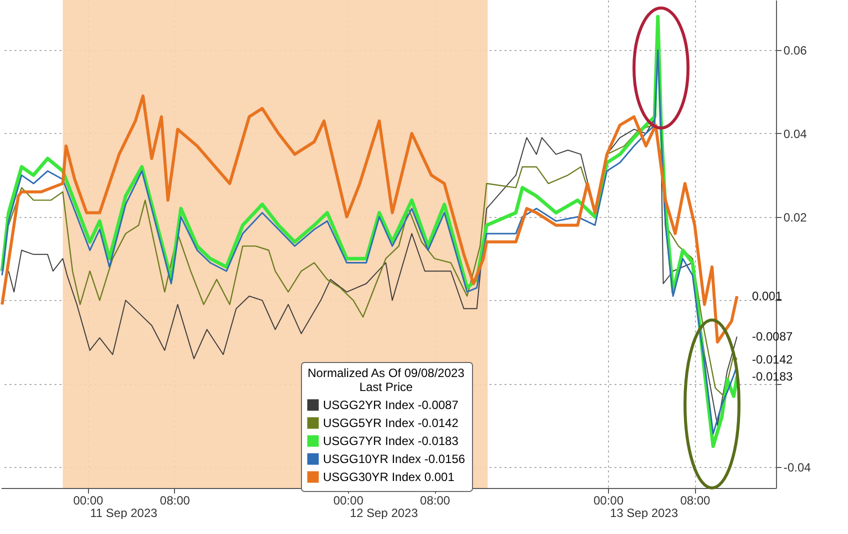  I want to click on legend-title: Normalized As Of 09/08/2023 Last Price, so click(386, 380).